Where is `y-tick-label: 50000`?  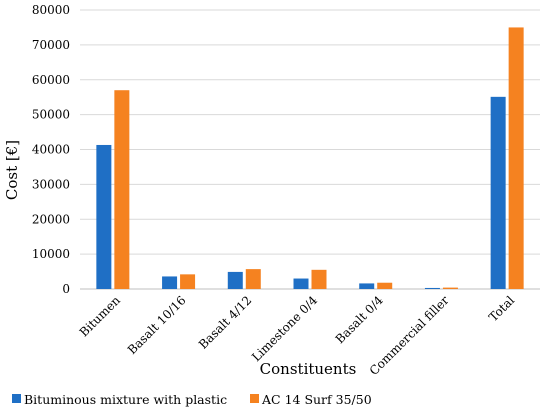 y-tick-label: 50000 is located at coordinates (51, 115).